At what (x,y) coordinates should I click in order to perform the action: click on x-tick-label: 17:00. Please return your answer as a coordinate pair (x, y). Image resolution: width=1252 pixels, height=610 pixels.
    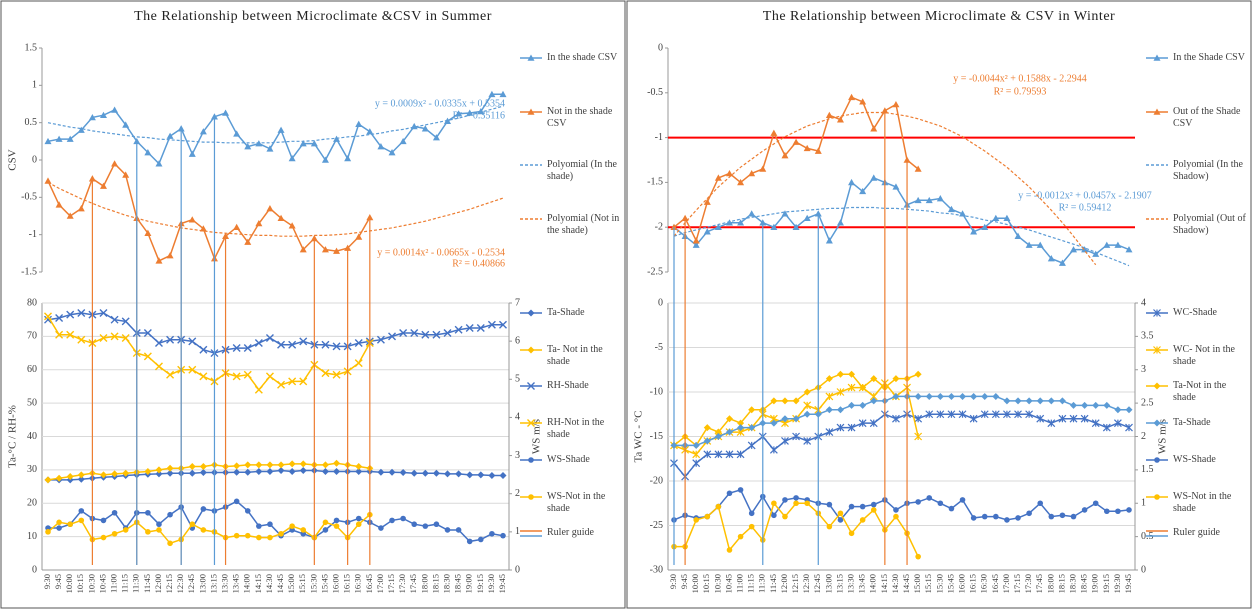
    Looking at the image, I should click on (380, 583).